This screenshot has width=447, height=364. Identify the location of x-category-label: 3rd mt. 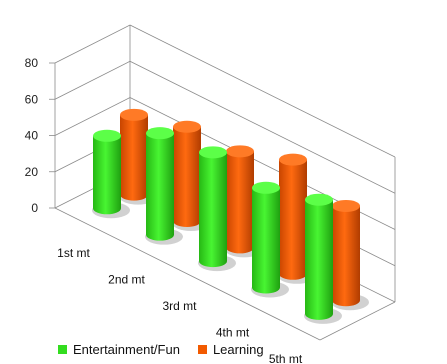
(179, 306).